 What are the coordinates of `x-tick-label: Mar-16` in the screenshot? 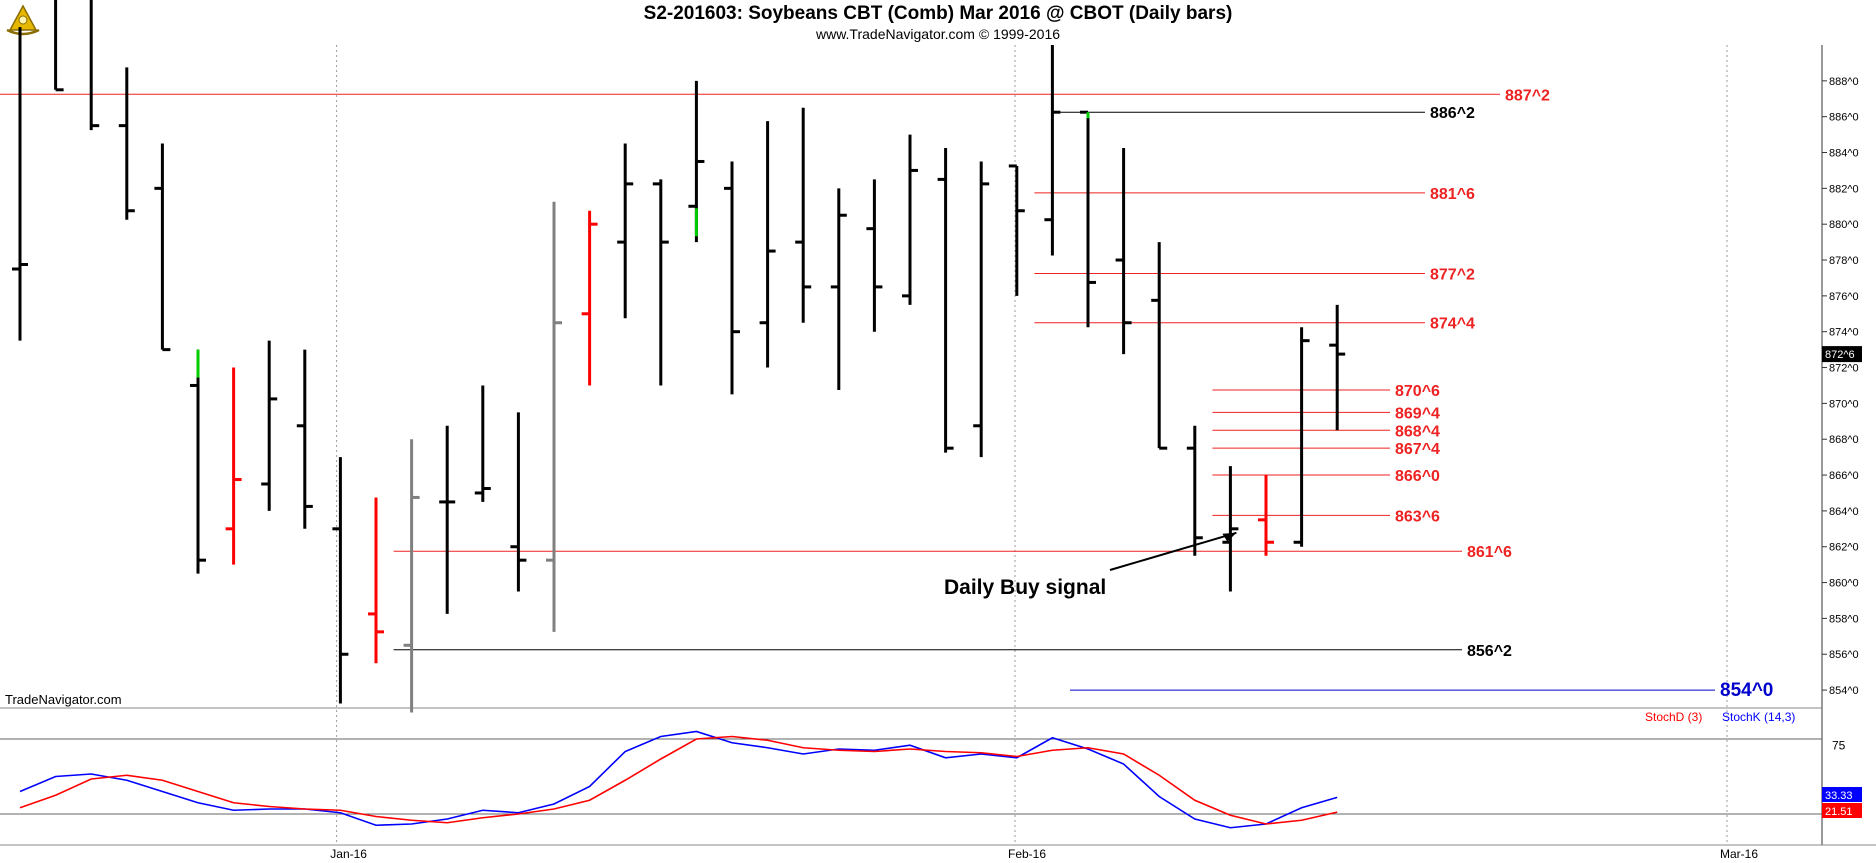 It's located at (1739, 854).